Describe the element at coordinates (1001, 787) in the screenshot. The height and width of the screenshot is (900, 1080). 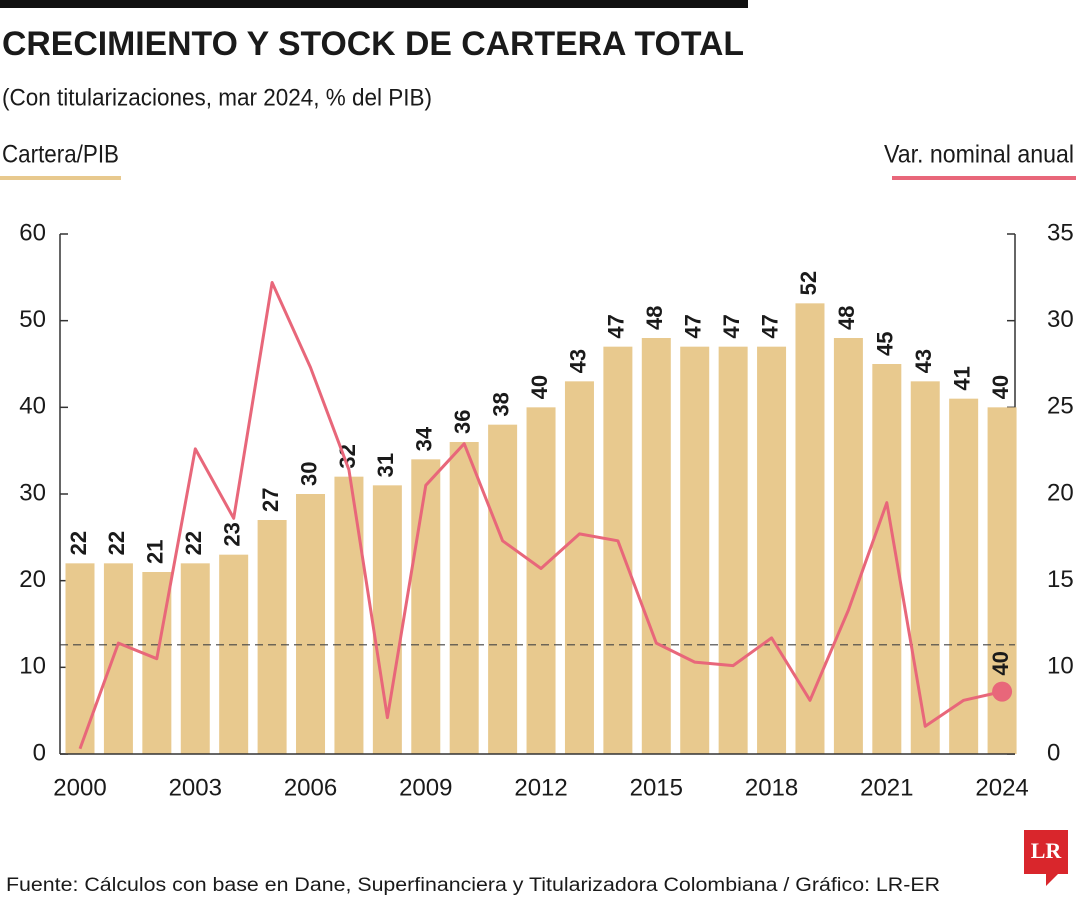
I see `x-tick-label: 2024` at that location.